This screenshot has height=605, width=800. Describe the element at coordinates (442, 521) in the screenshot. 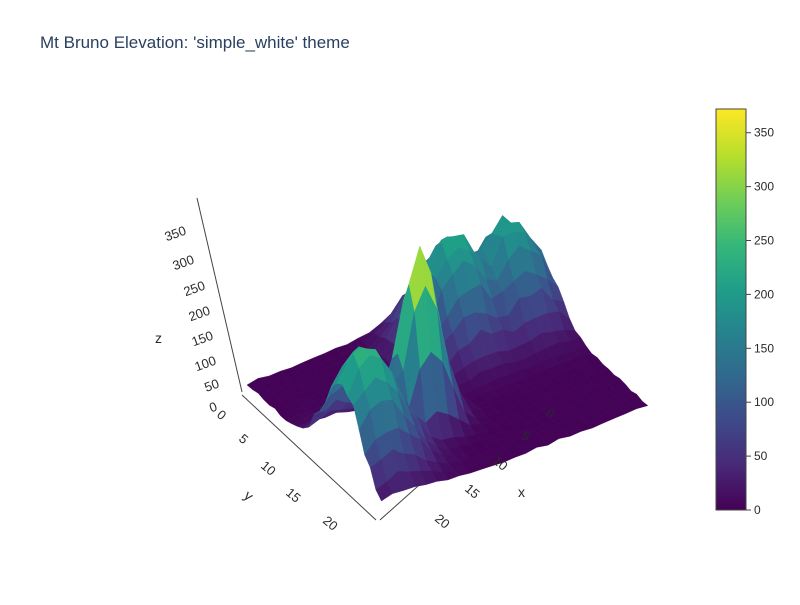

I see `x-tick-label: 20` at that location.